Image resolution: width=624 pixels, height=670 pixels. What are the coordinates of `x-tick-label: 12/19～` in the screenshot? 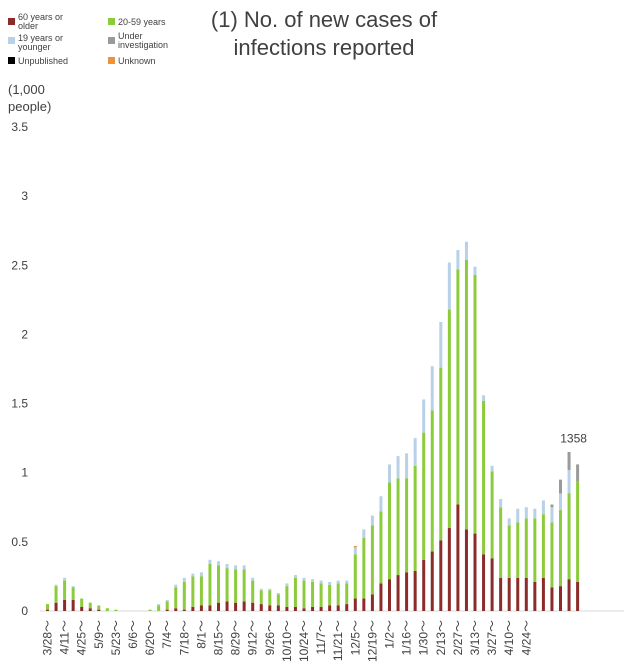 It's located at (372, 641).